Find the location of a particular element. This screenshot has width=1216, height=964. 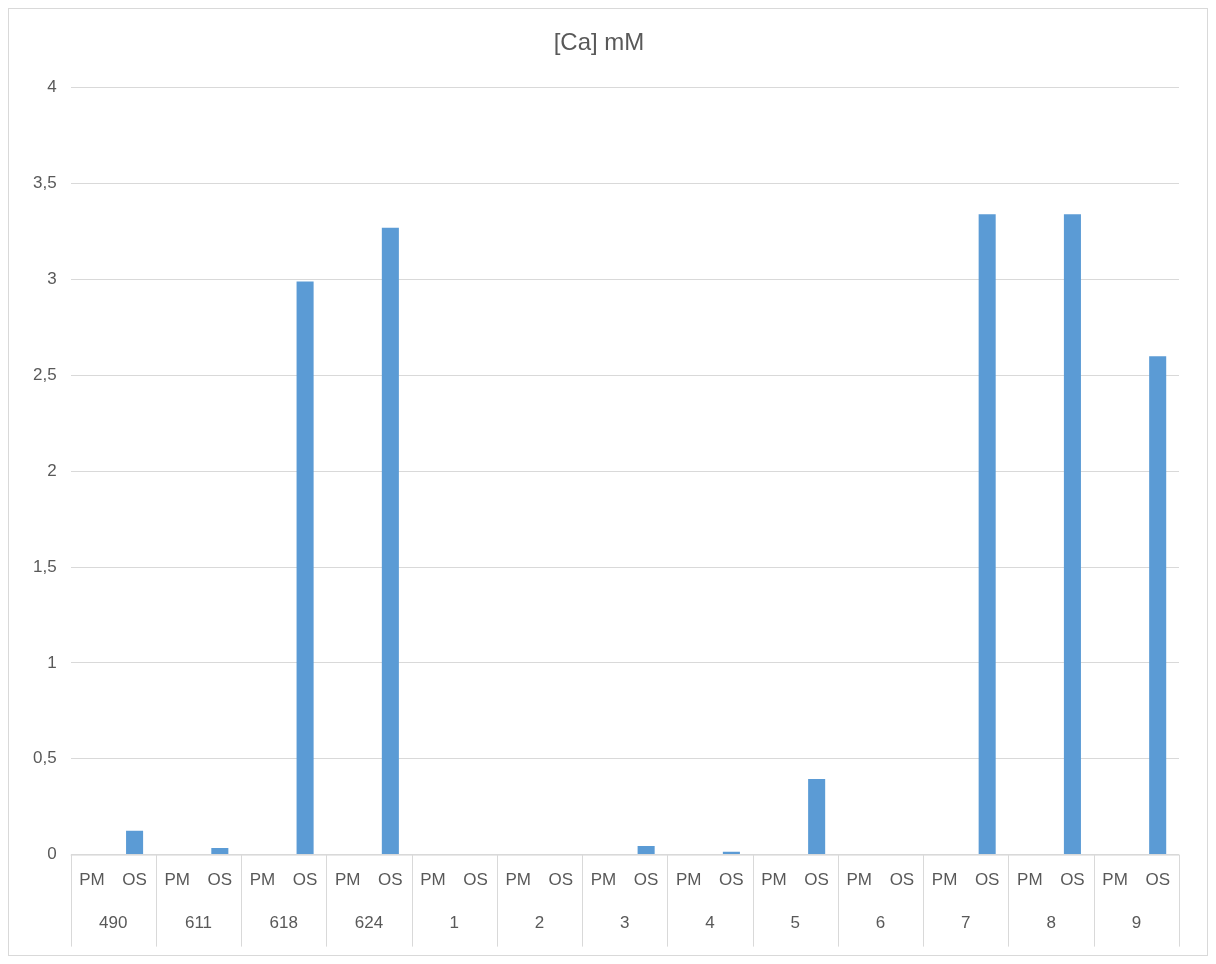

y-tick-label: 3 is located at coordinates (52, 279).